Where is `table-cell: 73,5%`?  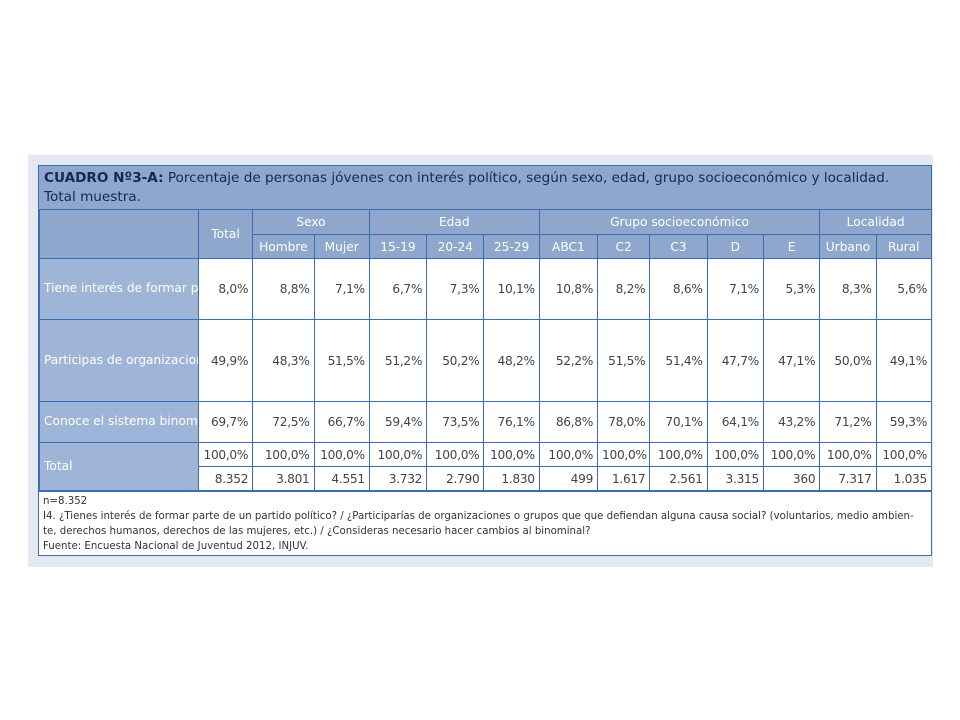
table-cell: 73,5% is located at coordinates (455, 422).